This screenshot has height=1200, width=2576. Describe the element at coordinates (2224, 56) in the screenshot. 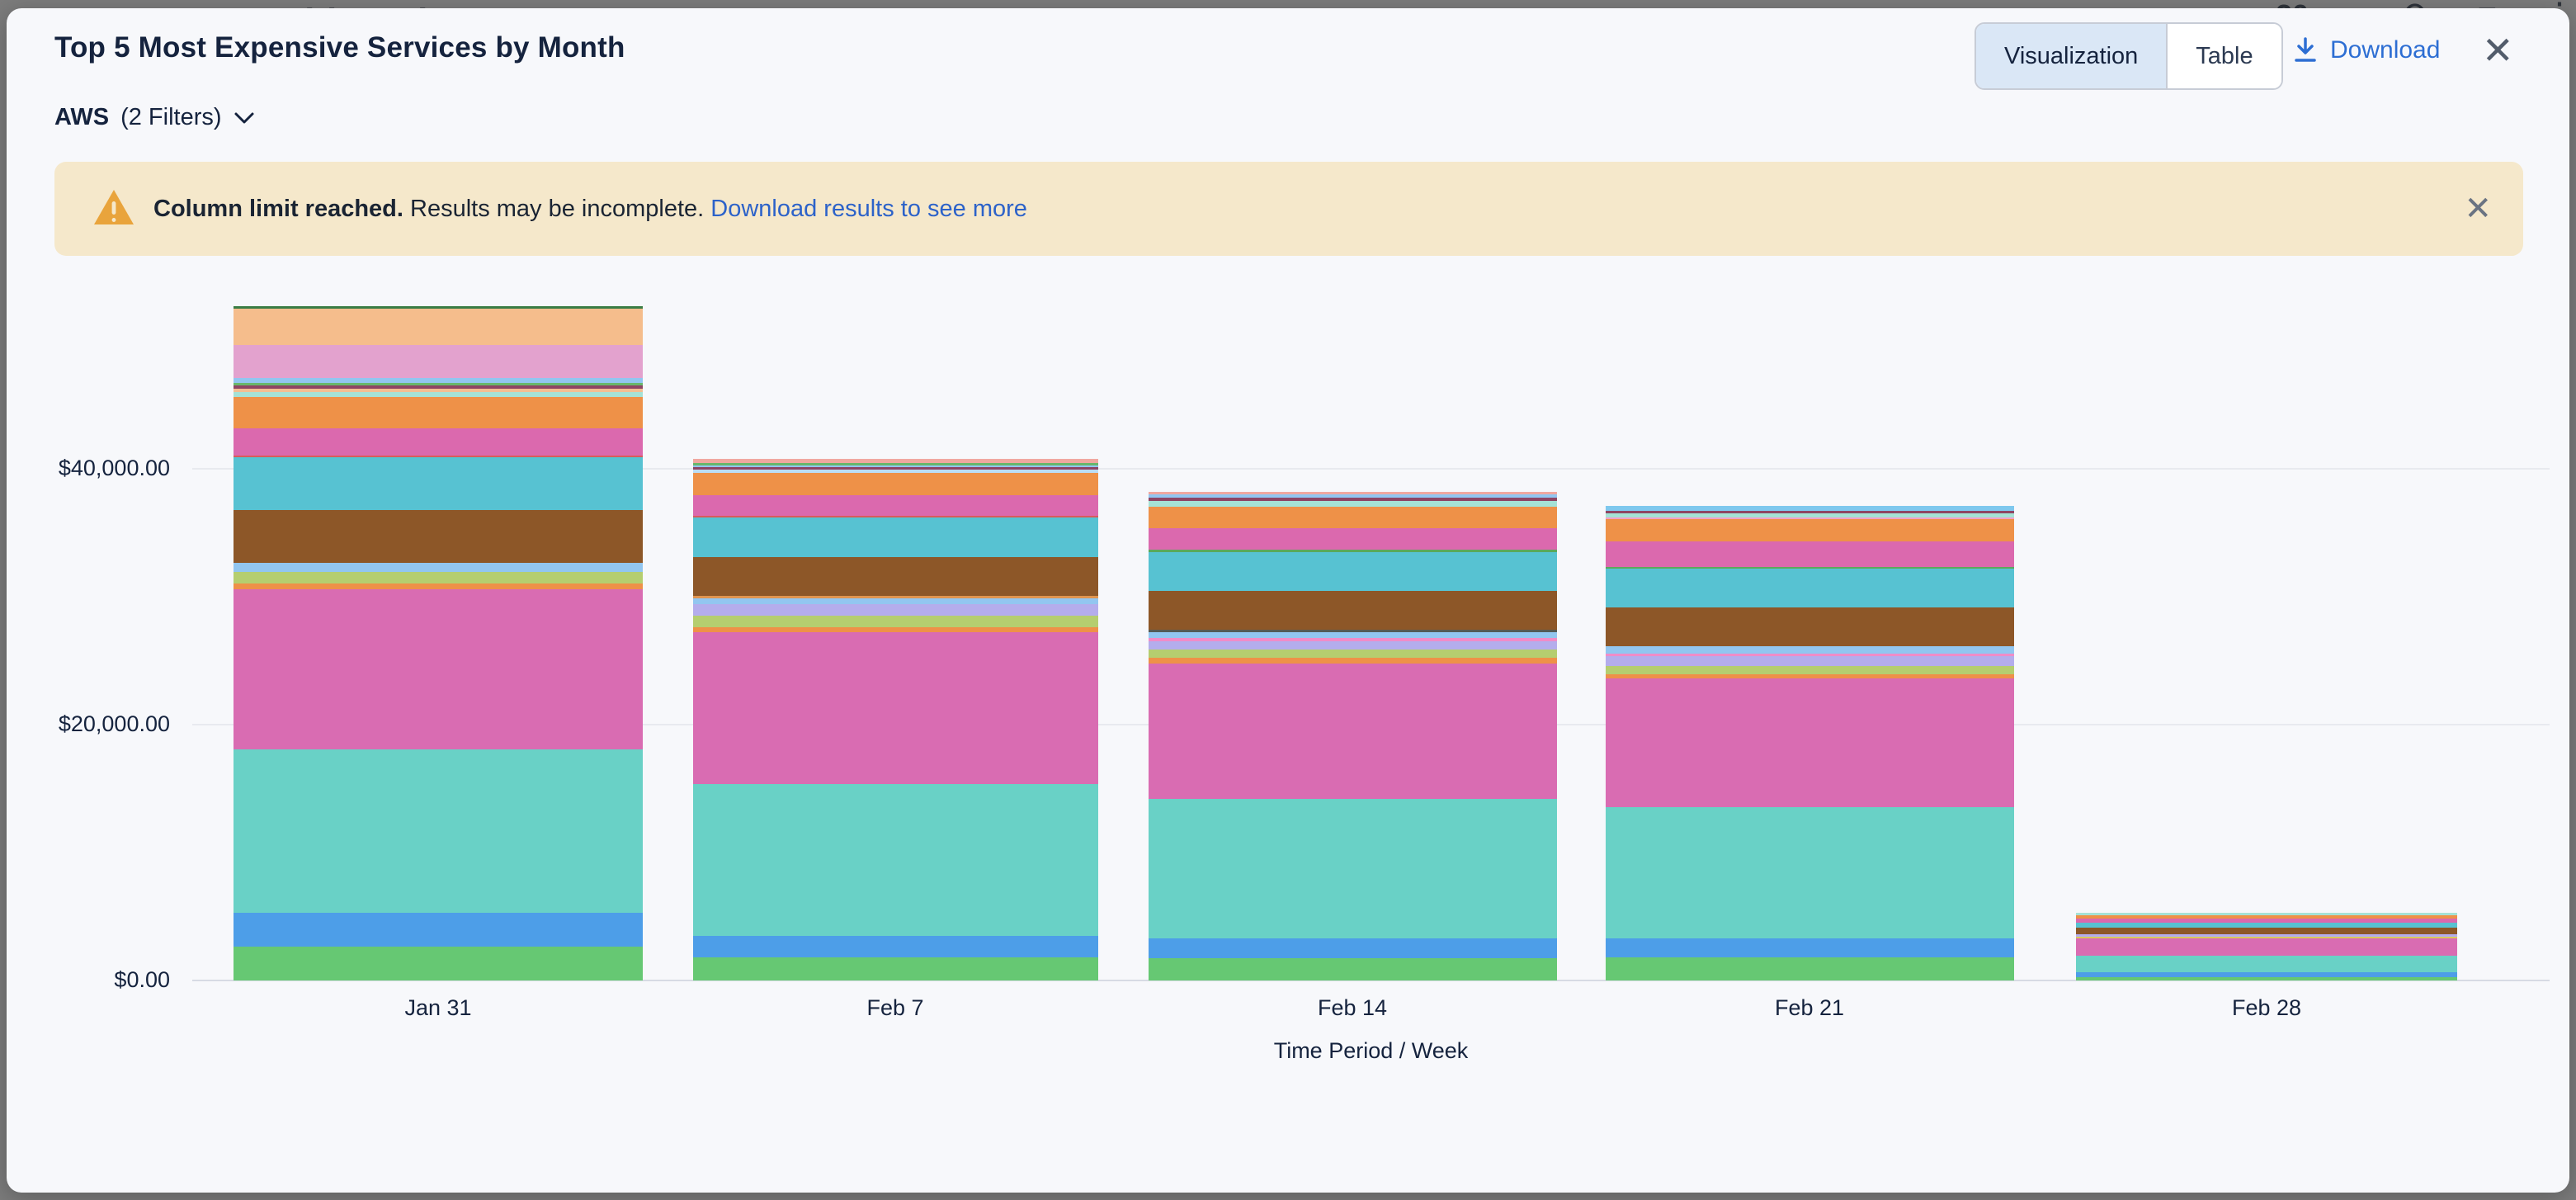

I see `tab-table: Table` at that location.